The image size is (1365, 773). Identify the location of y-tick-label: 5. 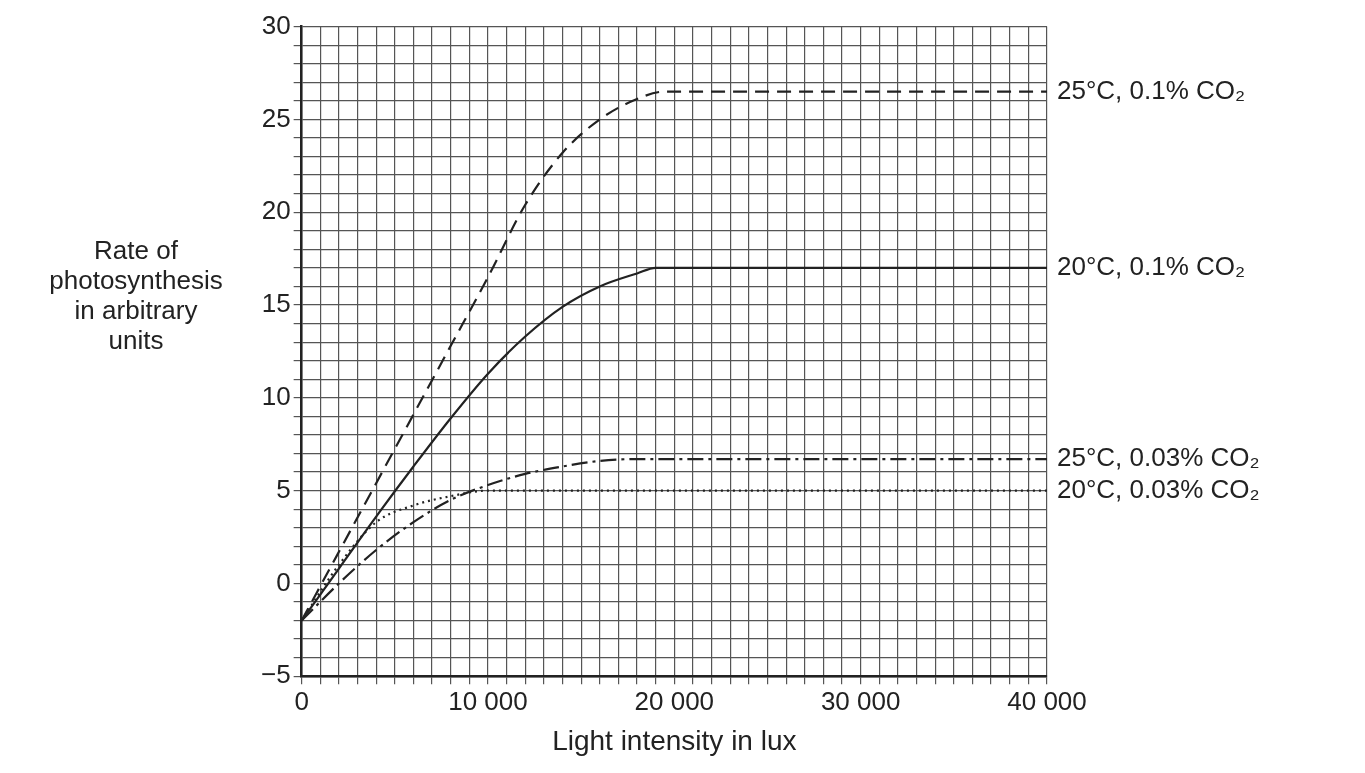
(283, 488).